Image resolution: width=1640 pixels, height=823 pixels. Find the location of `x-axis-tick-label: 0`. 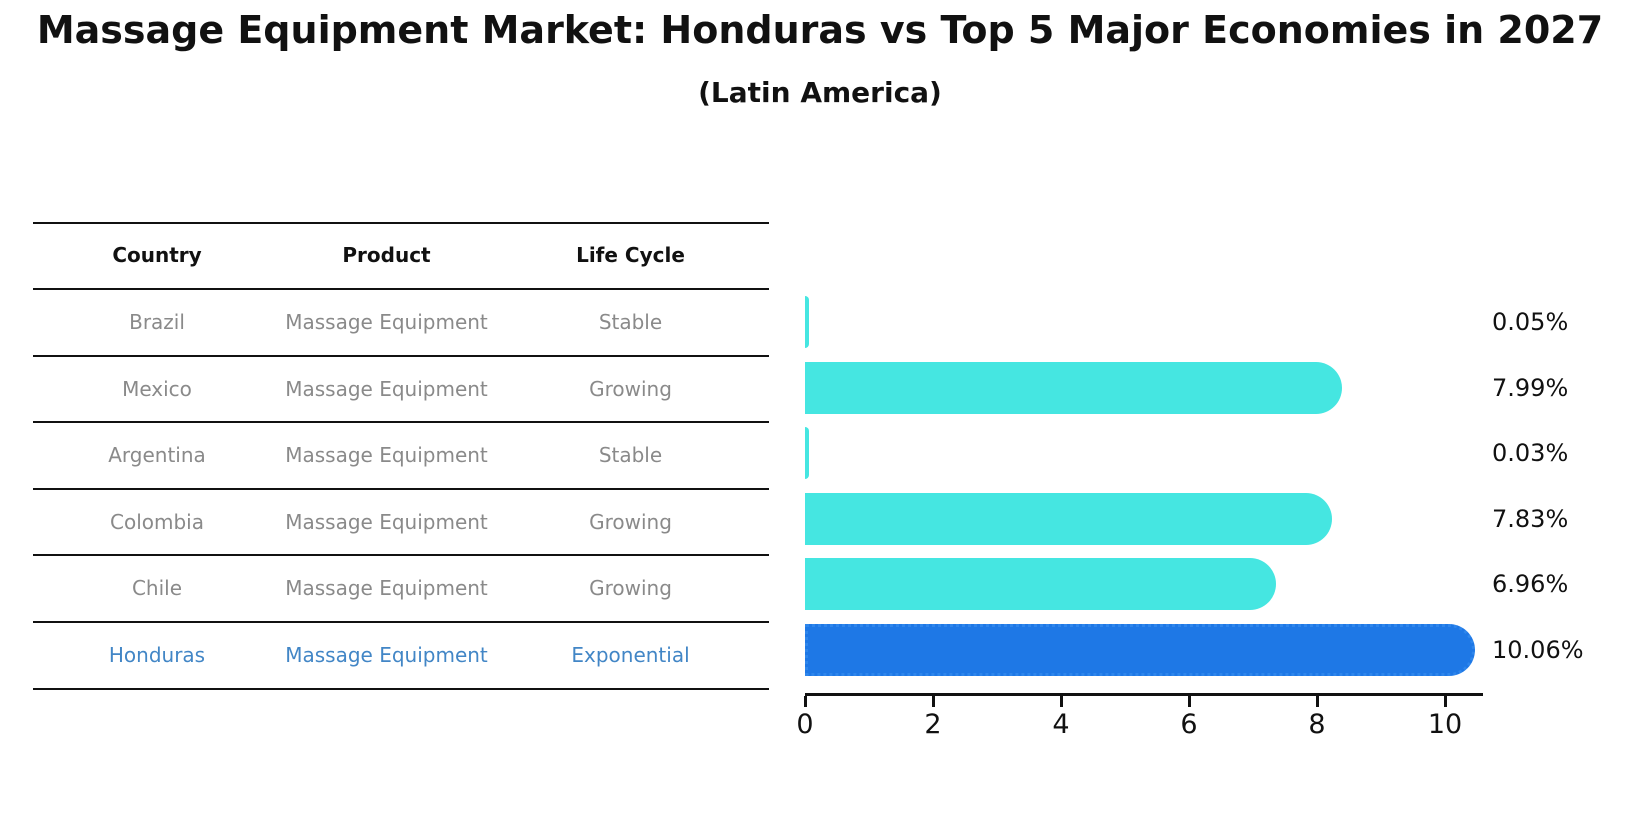

x-axis-tick-label: 0 is located at coordinates (805, 724).